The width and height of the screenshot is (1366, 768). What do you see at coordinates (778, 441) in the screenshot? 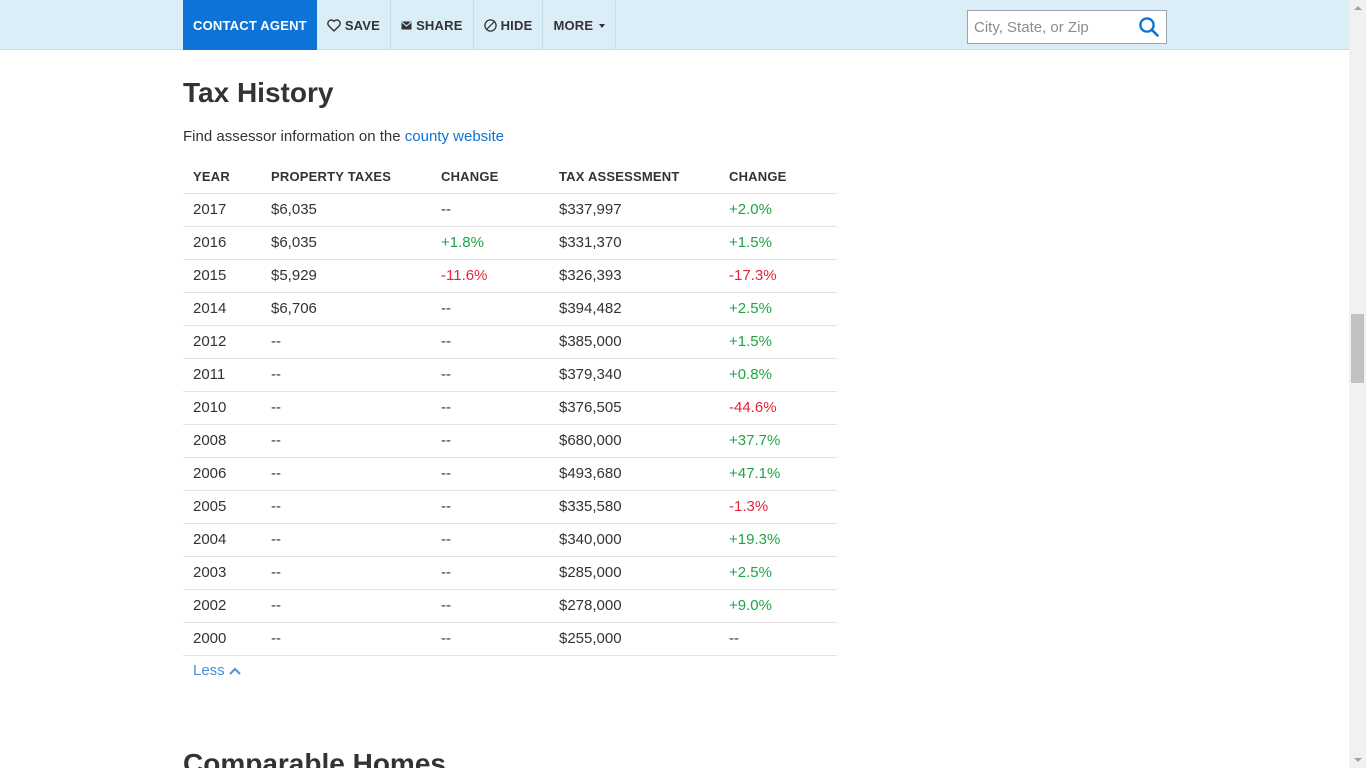
I see `cell-assessment-change: +37.7%` at bounding box center [778, 441].